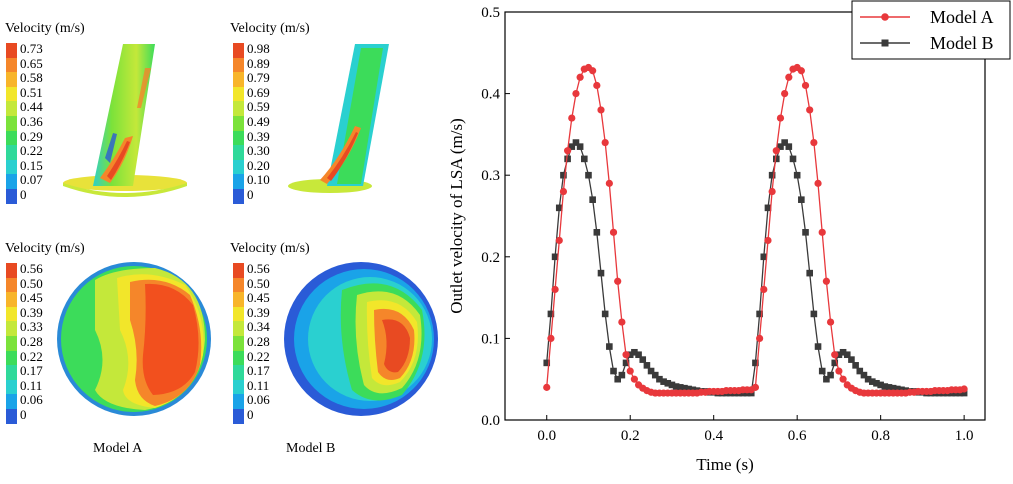 The image size is (1013, 484). I want to click on colorbar-label: 0.56, so click(31, 268).